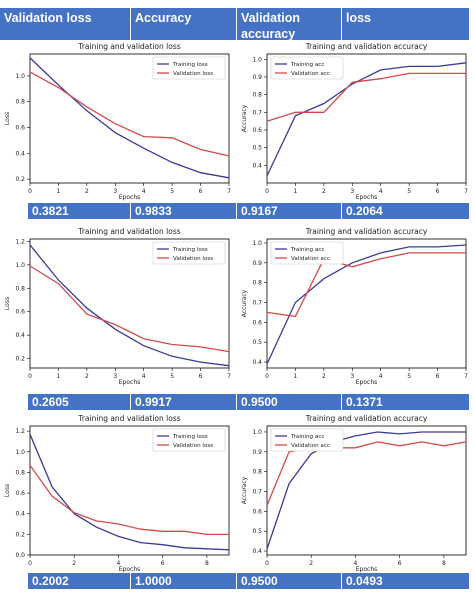  What do you see at coordinates (184, 581) in the screenshot?
I see `result-accuracy-3: 1.0000` at bounding box center [184, 581].